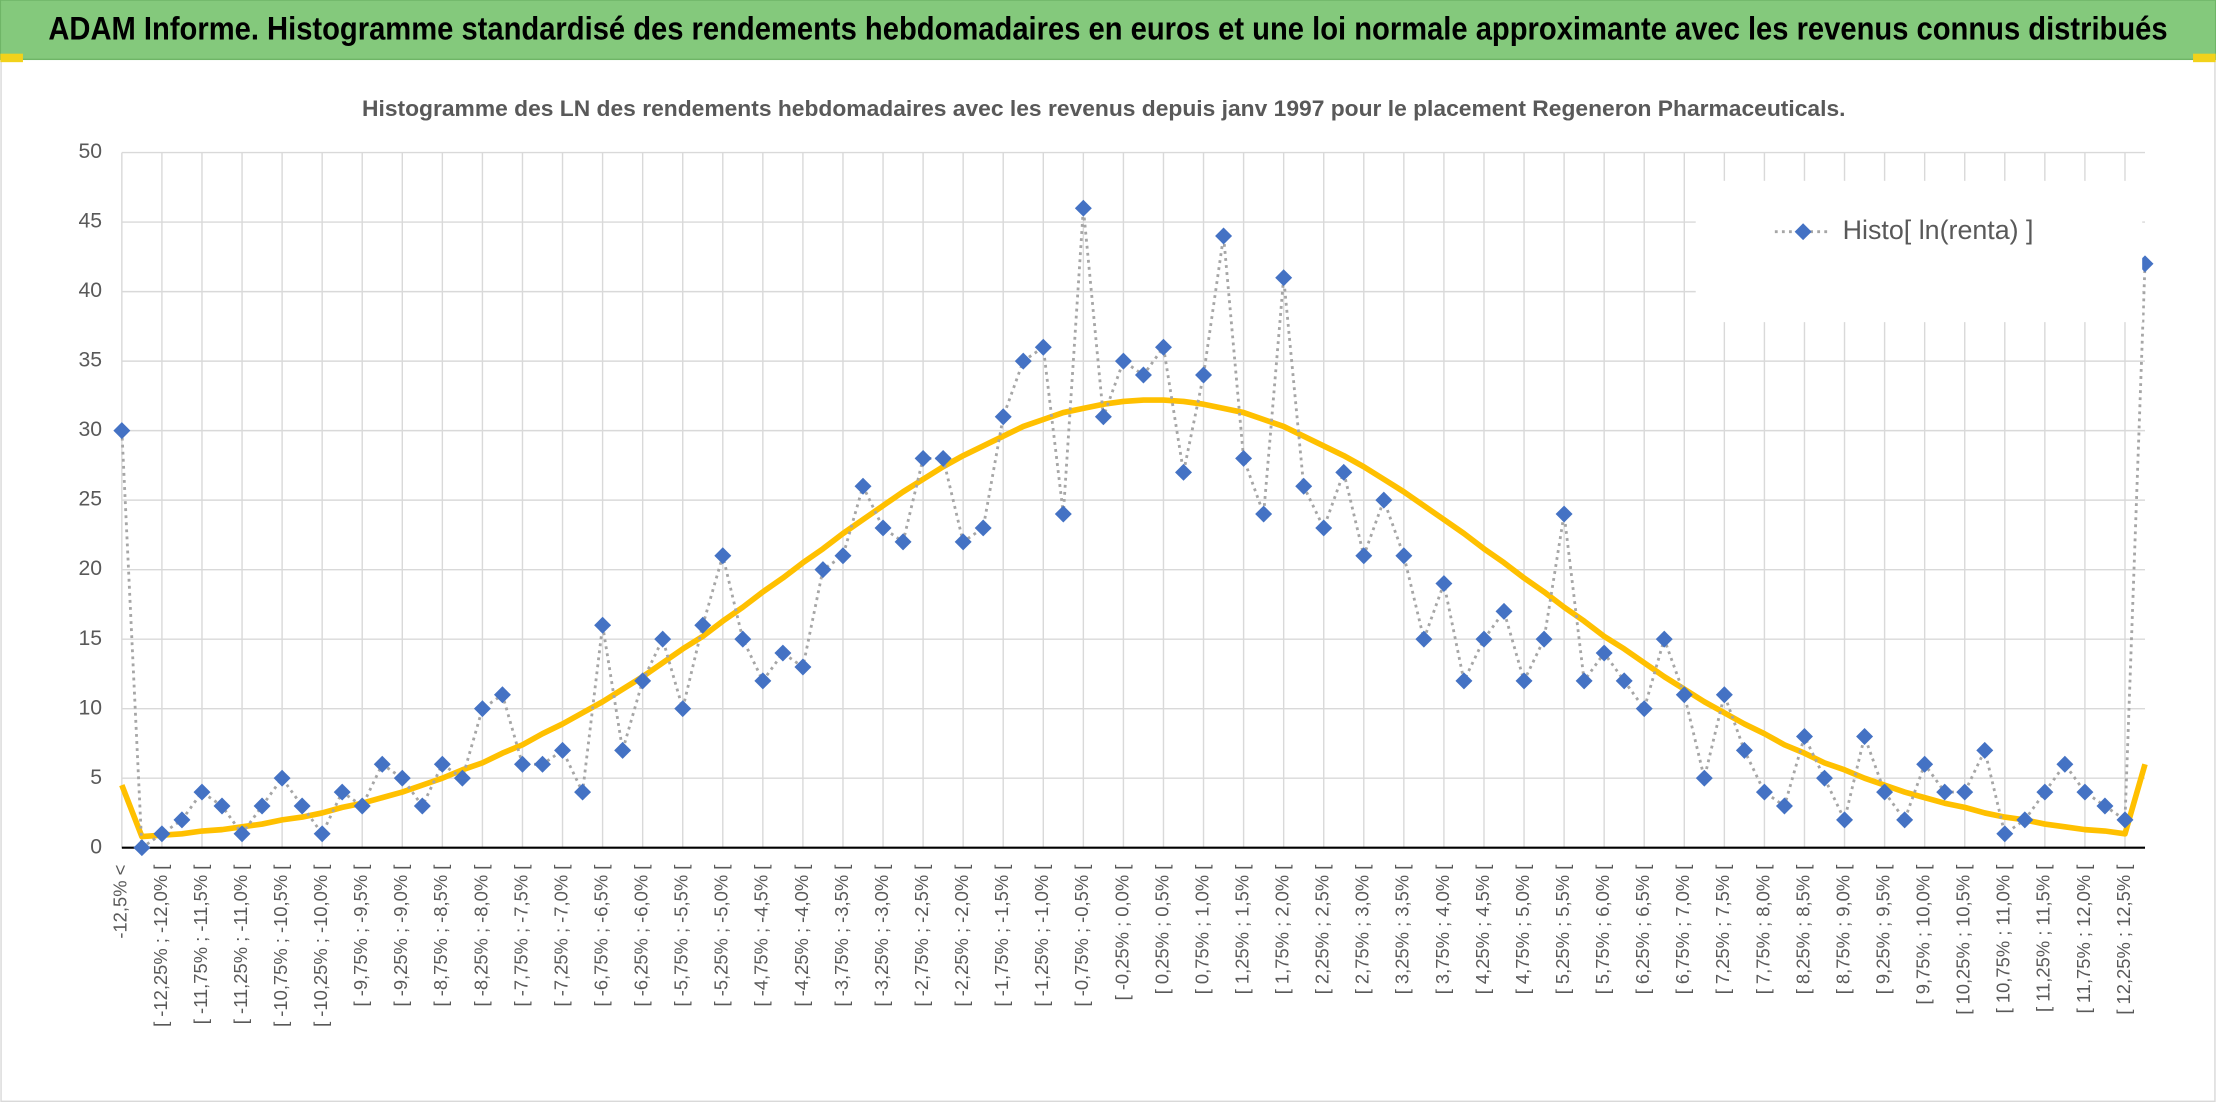  I want to click on x-tick-label: [ 2,25% ; 2,5% [, so click(1322, 930).